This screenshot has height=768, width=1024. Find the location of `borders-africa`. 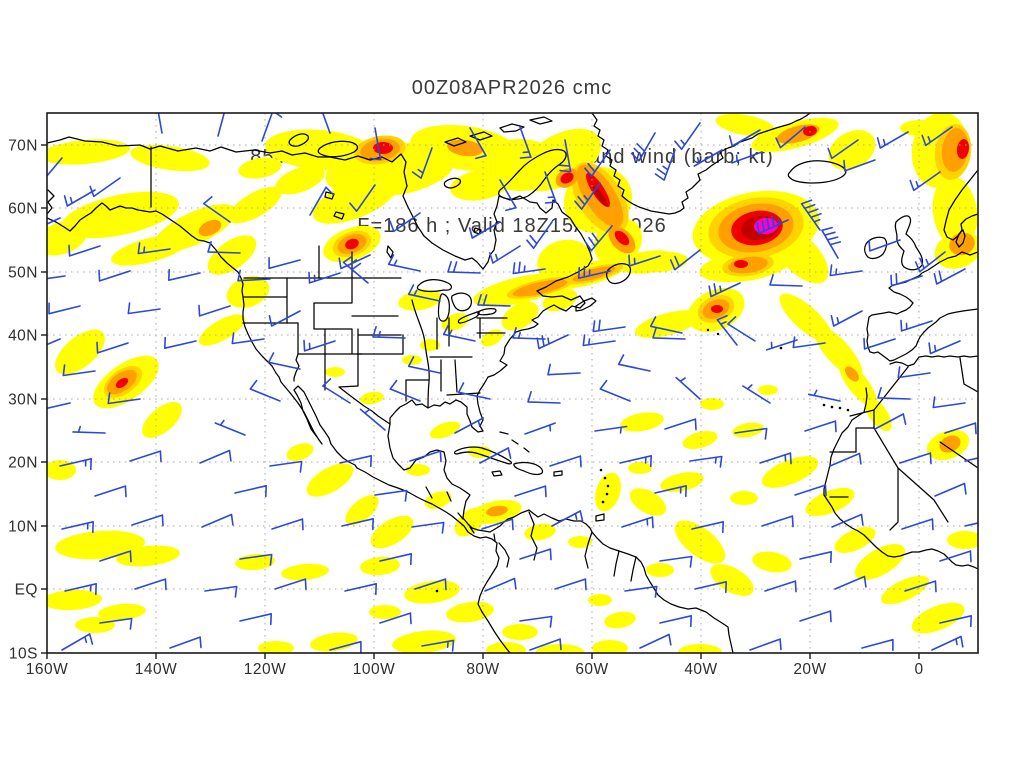

borders-africa is located at coordinates (903, 444).